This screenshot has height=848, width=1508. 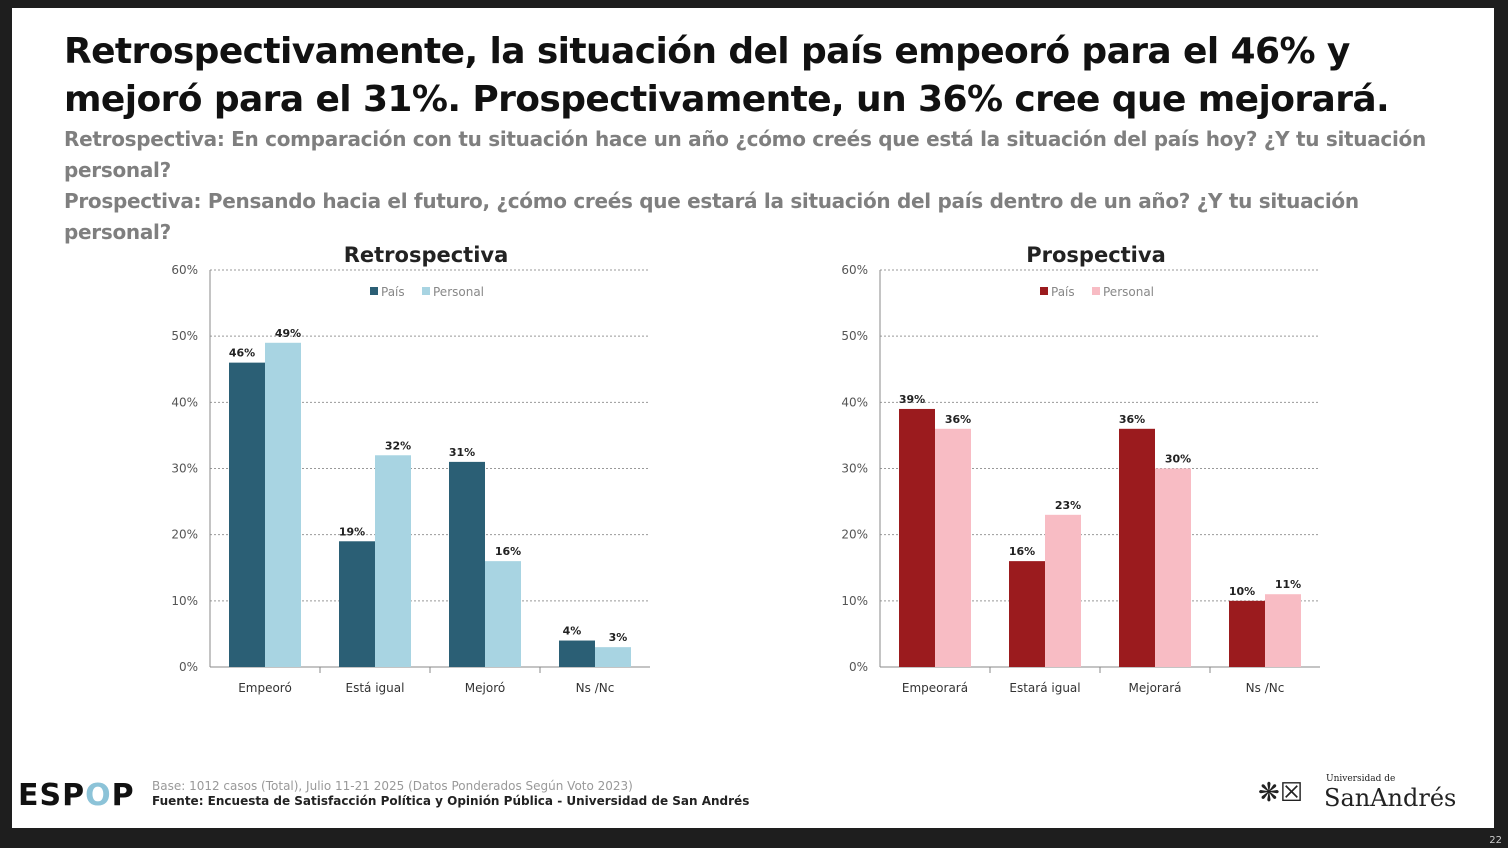 I want to click on chart-title: Retrospectiva, so click(x=426, y=255).